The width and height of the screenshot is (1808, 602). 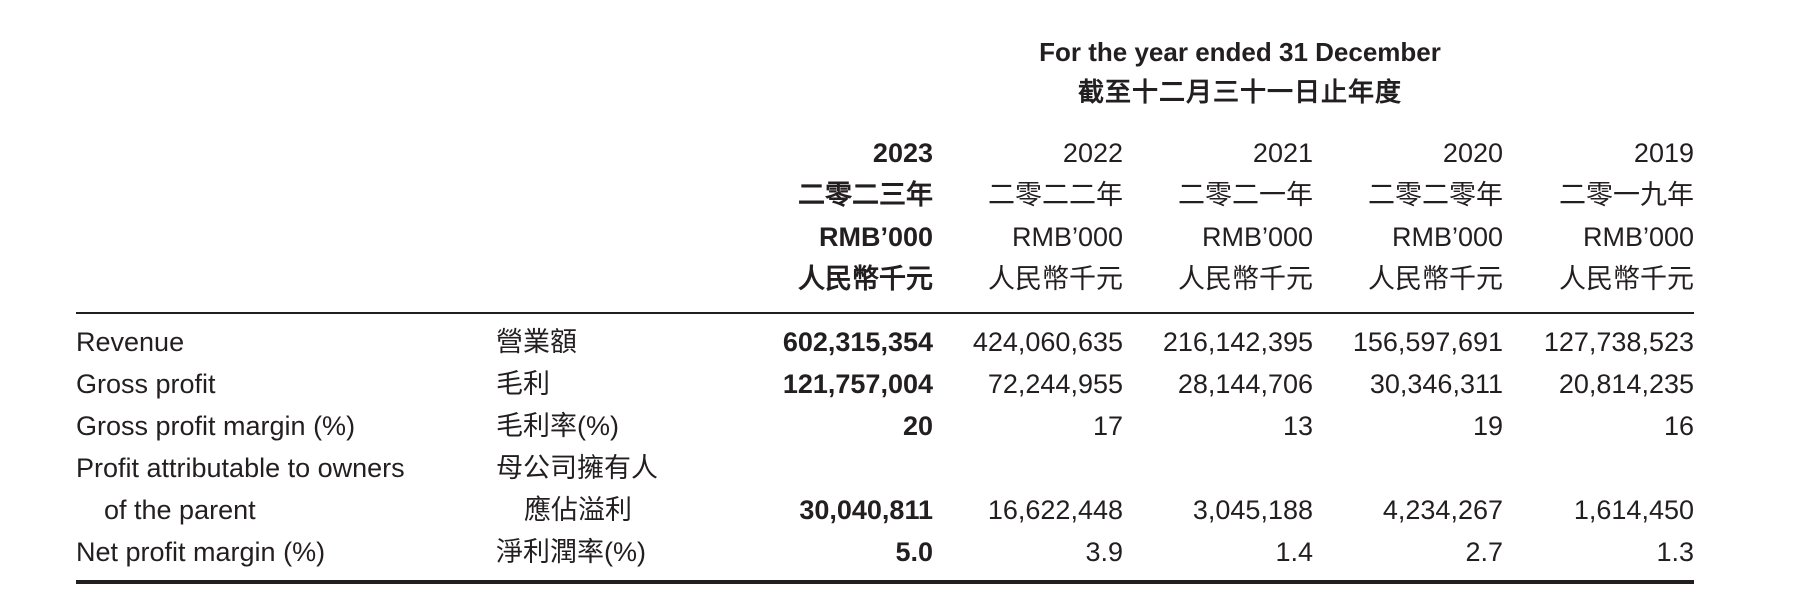 I want to click on value-2022: 72,244,955, so click(x=1055, y=384).